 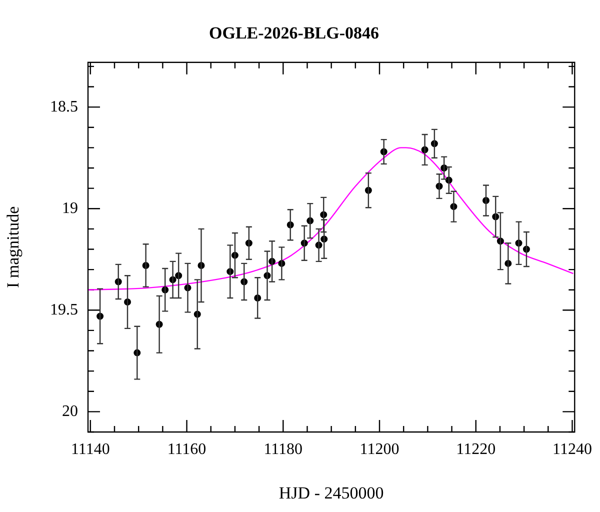 What do you see at coordinates (64, 309) in the screenshot?
I see `y-tick-label: 19.5` at bounding box center [64, 309].